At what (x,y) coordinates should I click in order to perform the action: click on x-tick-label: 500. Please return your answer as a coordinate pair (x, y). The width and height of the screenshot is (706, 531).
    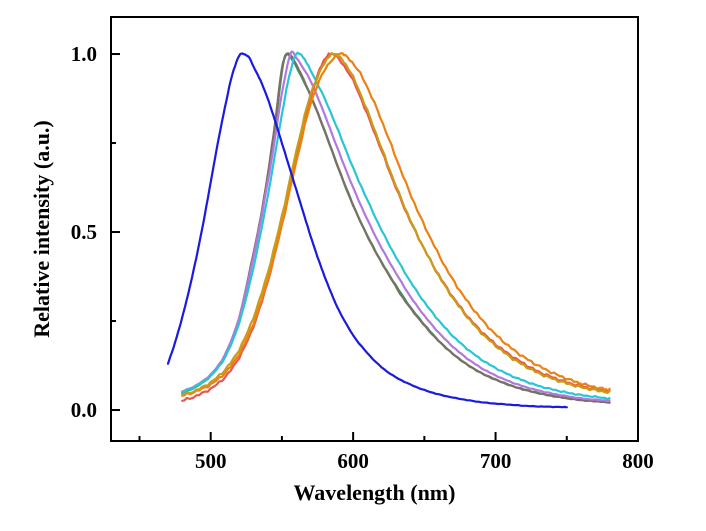
    Looking at the image, I should click on (211, 461).